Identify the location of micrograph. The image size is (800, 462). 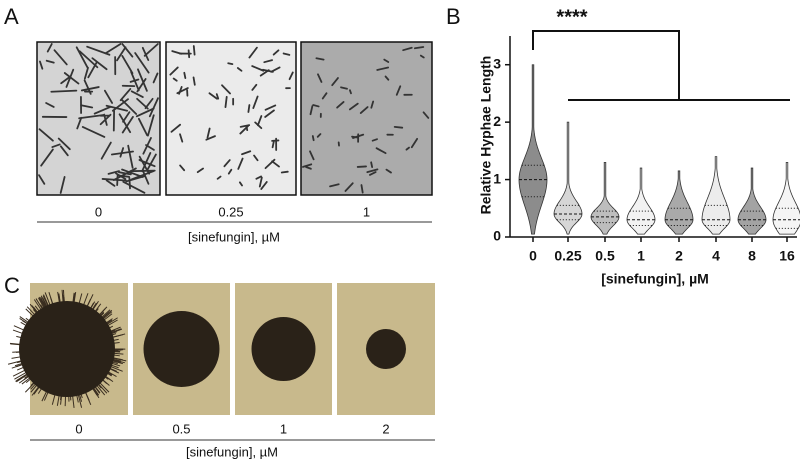
(366, 118).